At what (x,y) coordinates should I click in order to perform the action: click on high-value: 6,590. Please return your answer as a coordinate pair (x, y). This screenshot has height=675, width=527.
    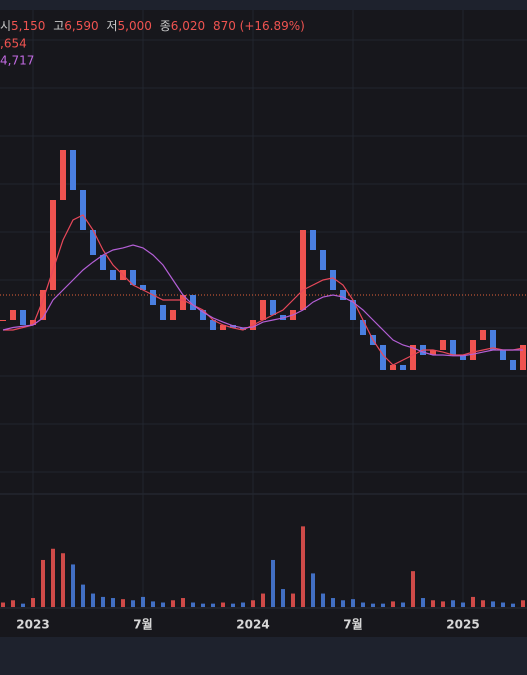
    Looking at the image, I should click on (81, 26).